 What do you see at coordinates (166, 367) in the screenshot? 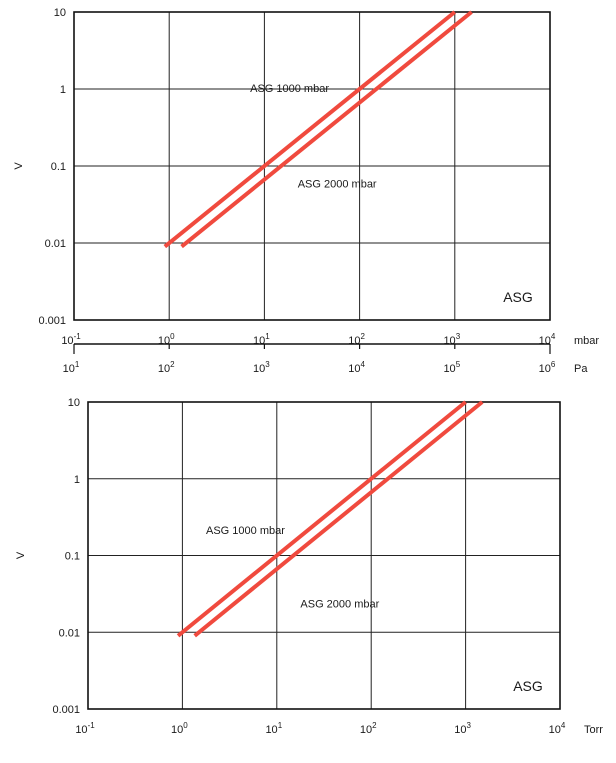
I see `secondary-x-tick-label: 10²` at bounding box center [166, 367].